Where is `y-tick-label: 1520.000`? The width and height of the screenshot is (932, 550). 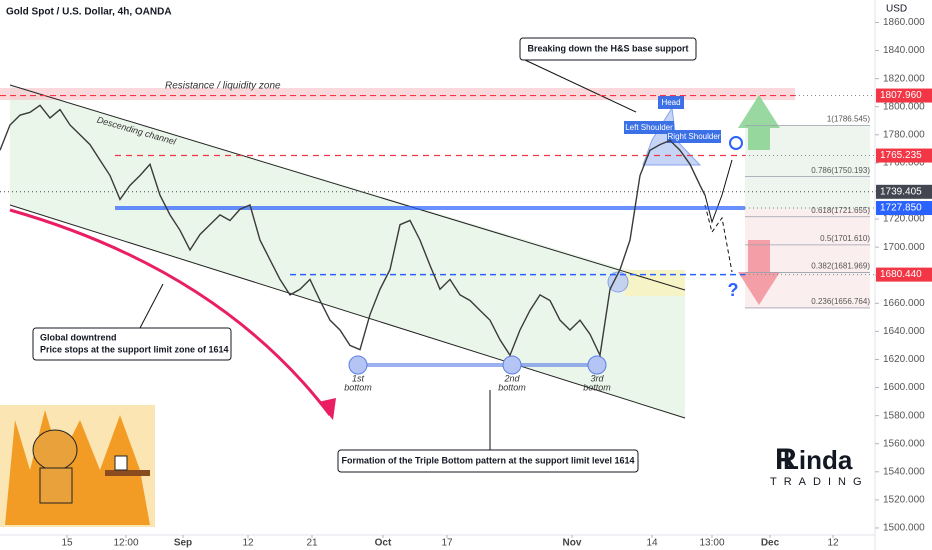
y-tick-label: 1520.000 is located at coordinates (904, 500).